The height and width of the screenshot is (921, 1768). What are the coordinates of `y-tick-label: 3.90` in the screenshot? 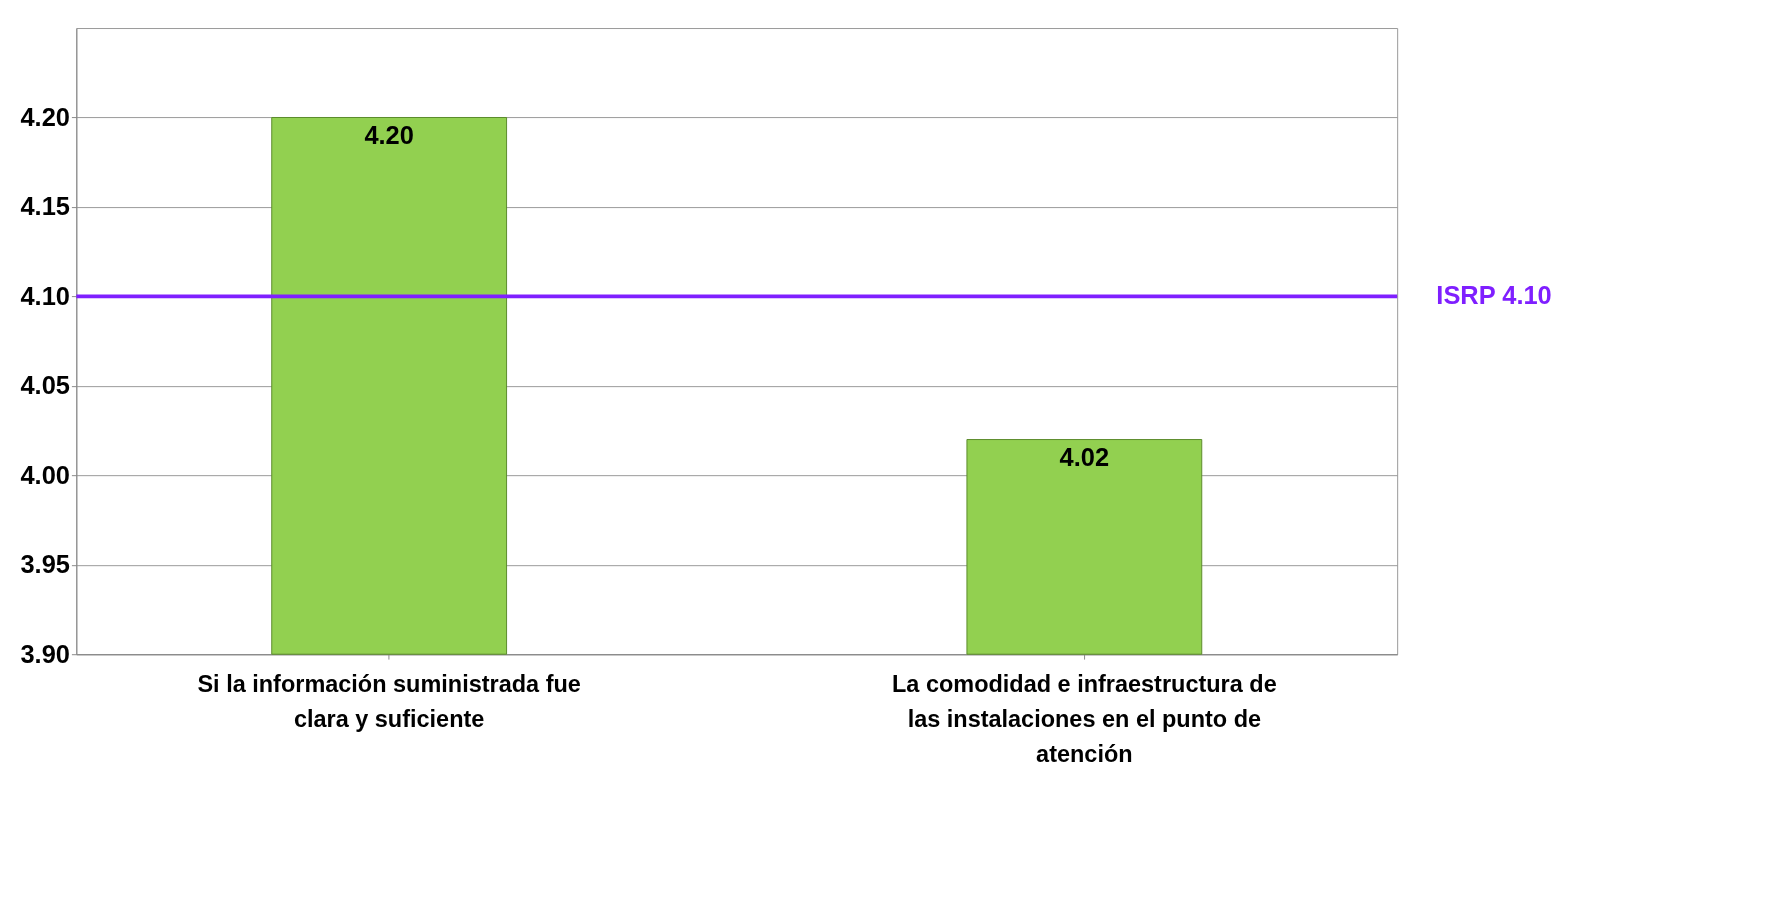 It's located at (45, 653).